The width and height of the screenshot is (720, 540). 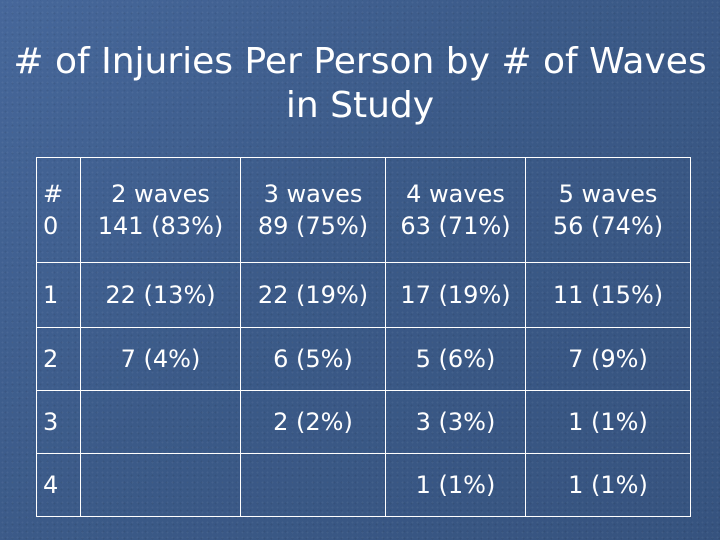 What do you see at coordinates (160, 226) in the screenshot?
I see `cell-value: 141 (83%)` at bounding box center [160, 226].